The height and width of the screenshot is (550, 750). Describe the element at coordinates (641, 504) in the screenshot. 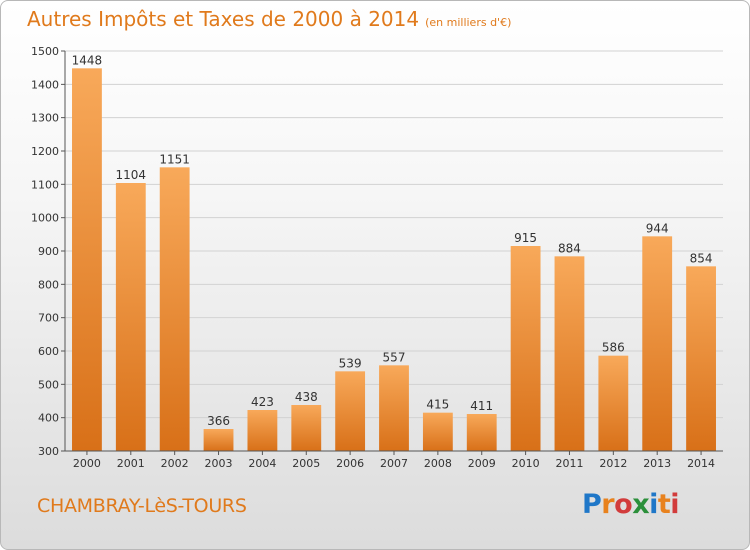

I see `logo-letter: x` at that location.